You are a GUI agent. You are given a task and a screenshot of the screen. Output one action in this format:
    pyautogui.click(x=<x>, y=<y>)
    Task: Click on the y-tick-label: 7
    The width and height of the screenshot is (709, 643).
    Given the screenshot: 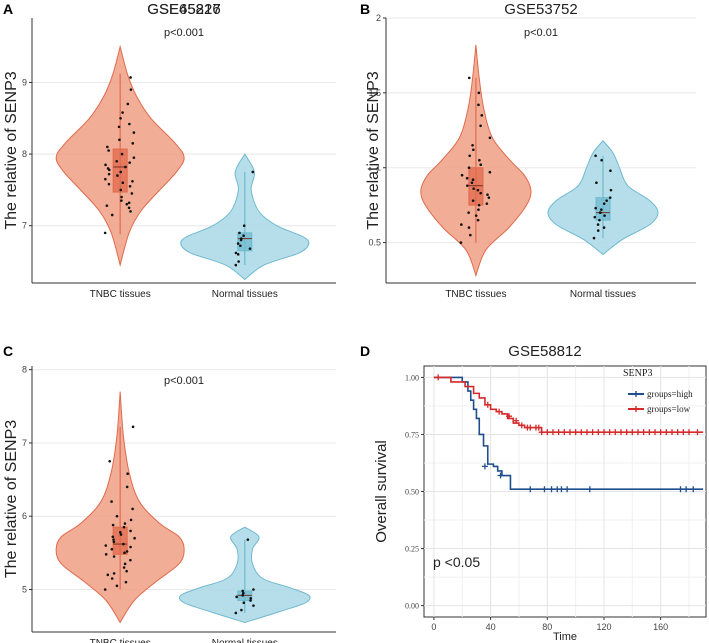 What is the action you would take?
    pyautogui.click(x=24, y=226)
    